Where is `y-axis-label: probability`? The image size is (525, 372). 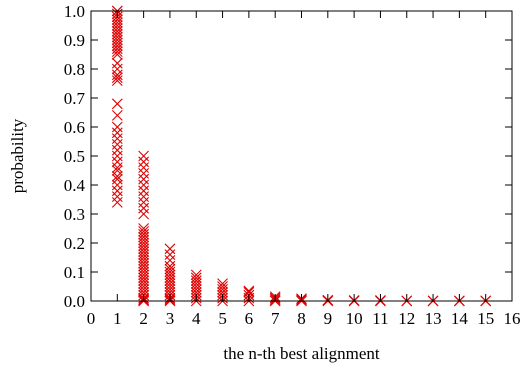
y-axis-label: probability is located at coordinates (17, 155).